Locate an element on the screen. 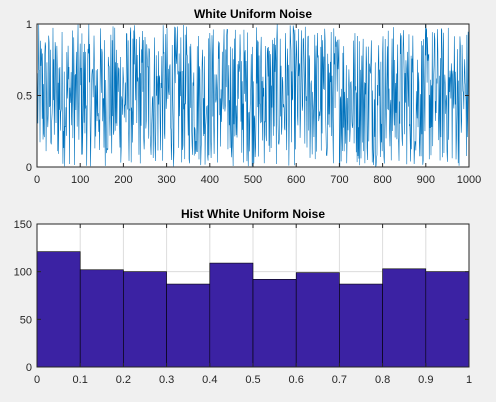 The width and height of the screenshot is (496, 402). y-tick-label: 50 is located at coordinates (26, 320).